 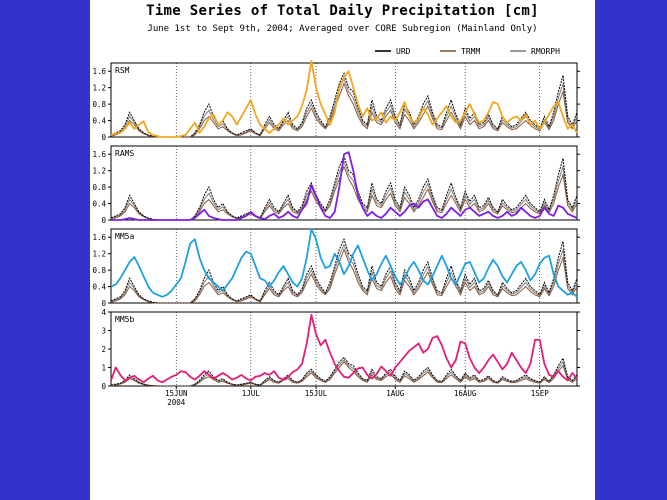 What do you see at coordinates (395, 393) in the screenshot?
I see `x-tick-label: 1AUG` at bounding box center [395, 393].